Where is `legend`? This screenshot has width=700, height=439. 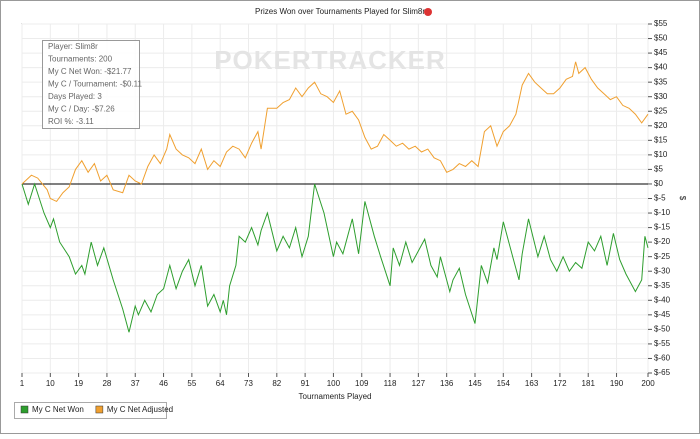 legend is located at coordinates (90, 410).